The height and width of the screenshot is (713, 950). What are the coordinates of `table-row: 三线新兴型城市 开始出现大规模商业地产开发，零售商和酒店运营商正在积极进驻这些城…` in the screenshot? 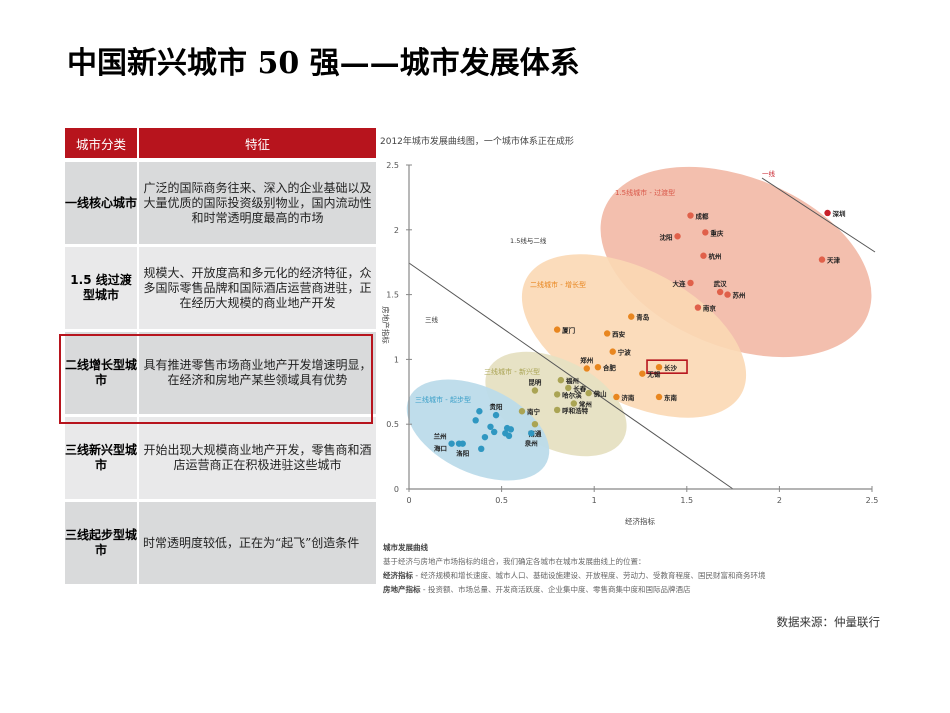 It's located at (220, 458).